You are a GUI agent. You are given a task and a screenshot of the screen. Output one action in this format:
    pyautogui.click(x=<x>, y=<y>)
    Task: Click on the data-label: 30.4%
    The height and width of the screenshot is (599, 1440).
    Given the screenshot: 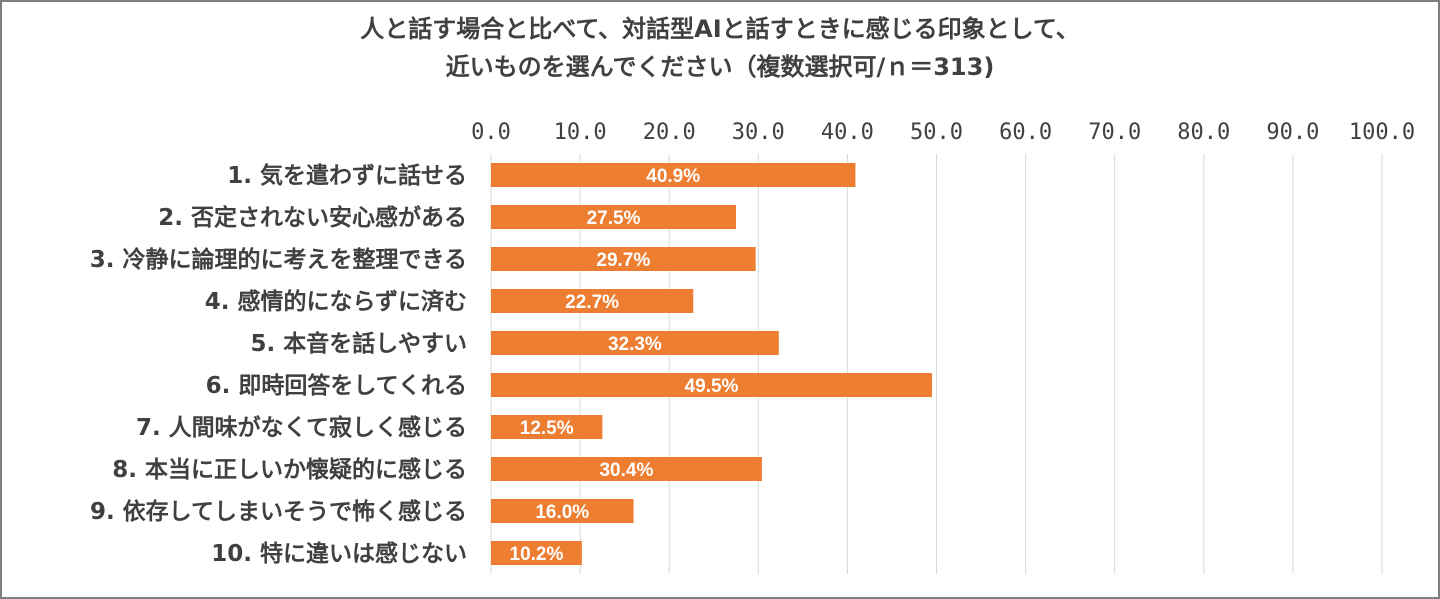 What is the action you would take?
    pyautogui.click(x=626, y=470)
    